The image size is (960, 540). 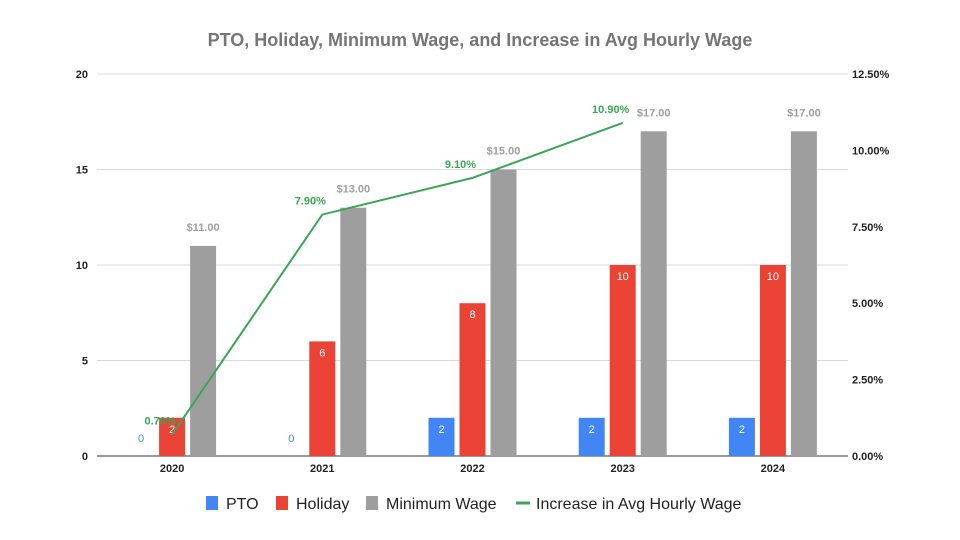 What do you see at coordinates (242, 504) in the screenshot?
I see `legend-label: PTO` at bounding box center [242, 504].